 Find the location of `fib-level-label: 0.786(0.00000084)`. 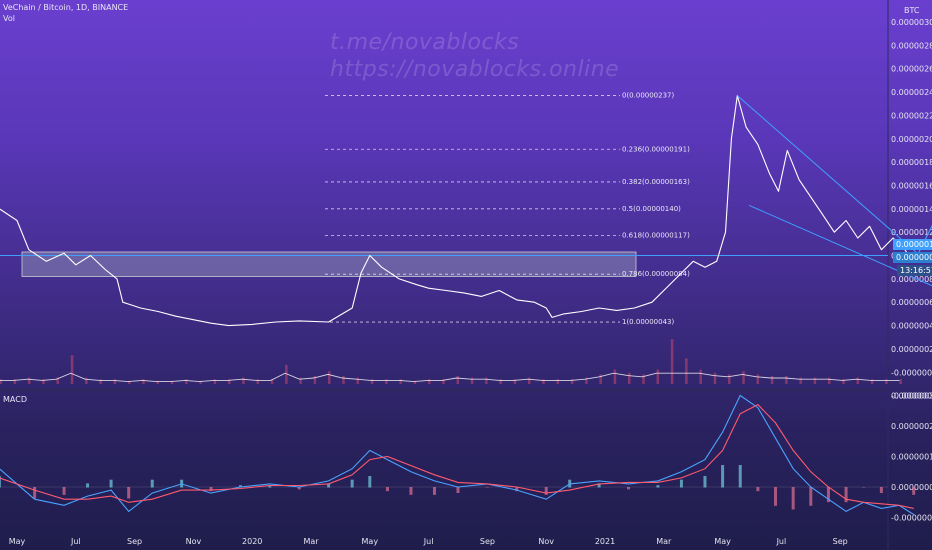

fib-level-label: 0.786(0.00000084) is located at coordinates (656, 274).